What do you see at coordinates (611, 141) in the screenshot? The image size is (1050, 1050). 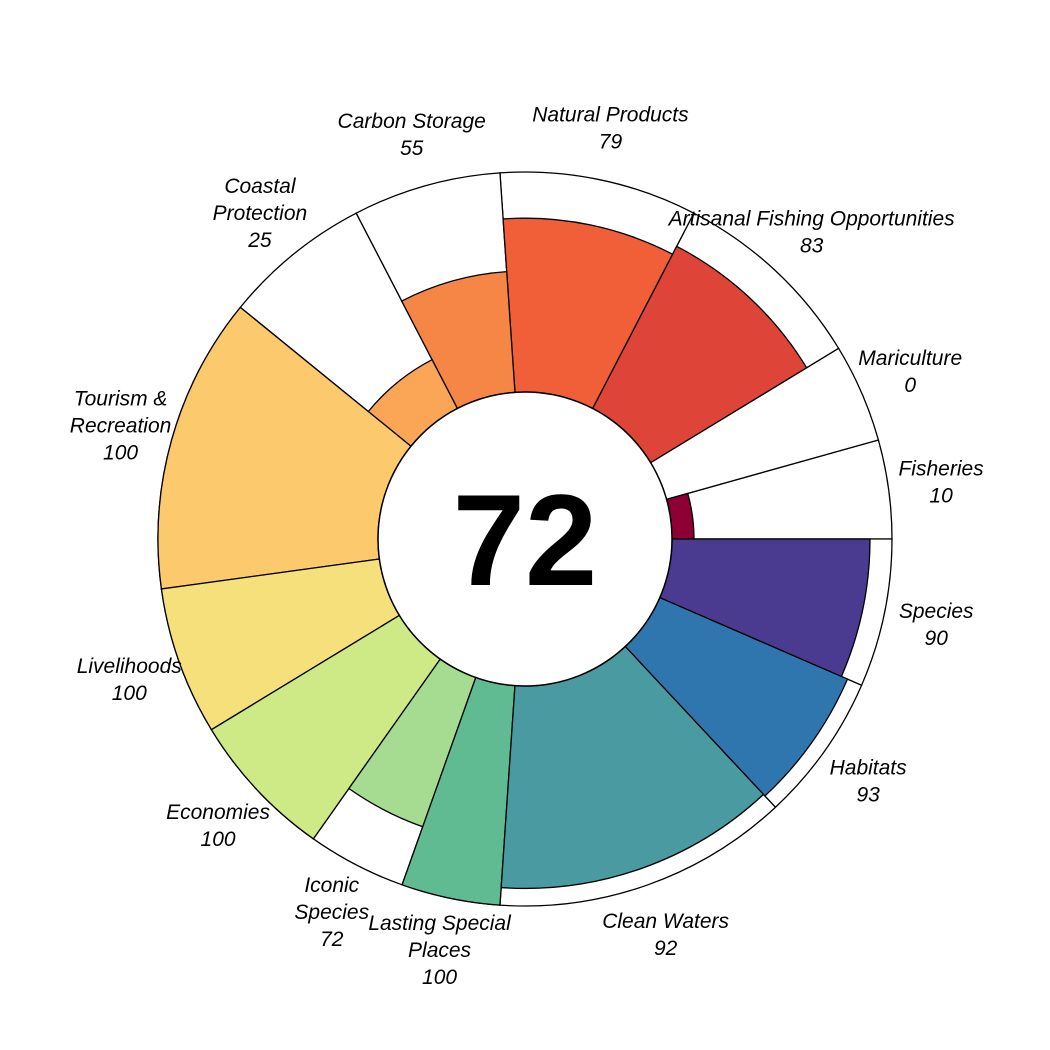 I see `goal-score-natural-products: 79` at bounding box center [611, 141].